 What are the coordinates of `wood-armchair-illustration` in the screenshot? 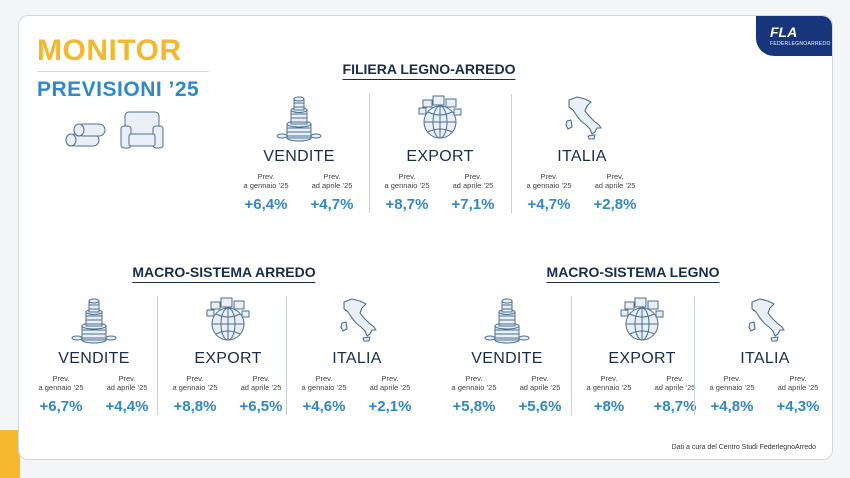 It's located at (114, 130).